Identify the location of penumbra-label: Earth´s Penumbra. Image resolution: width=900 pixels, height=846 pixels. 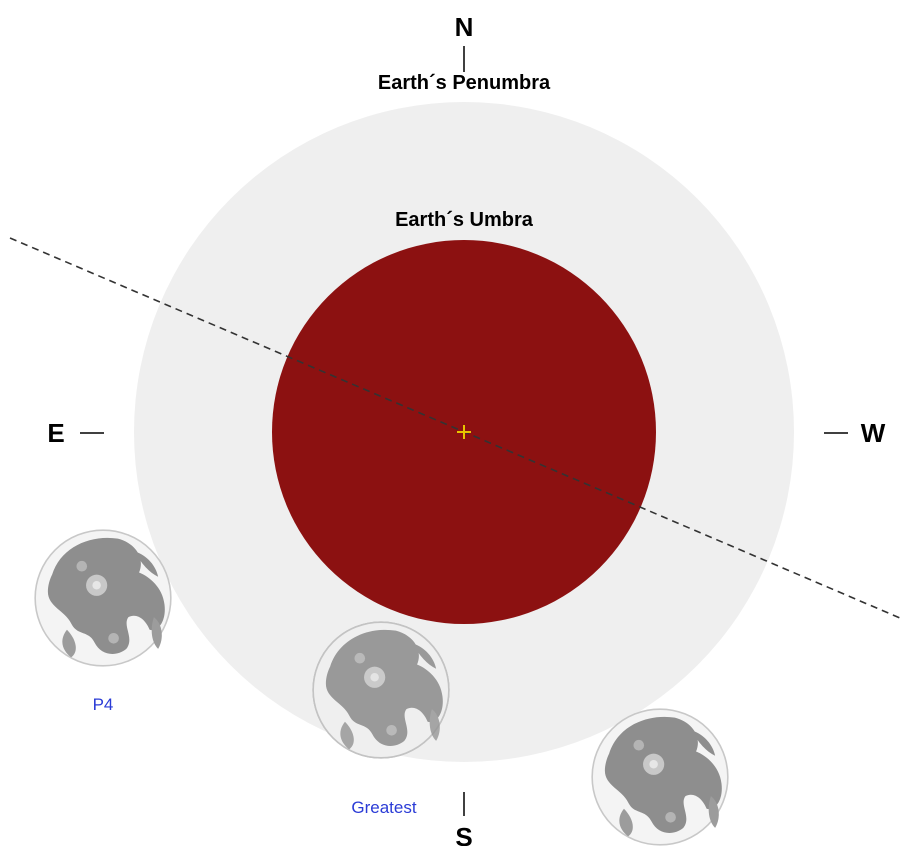
(464, 83).